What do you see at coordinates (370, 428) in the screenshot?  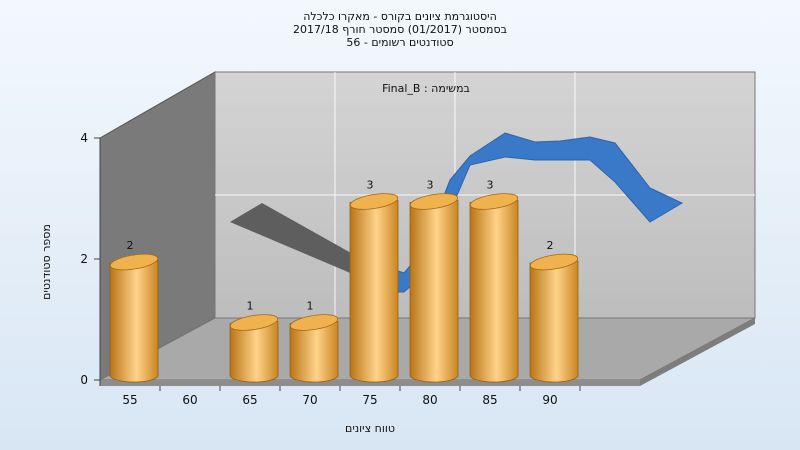 I see `x-axis-title: טווח ציונים` at bounding box center [370, 428].